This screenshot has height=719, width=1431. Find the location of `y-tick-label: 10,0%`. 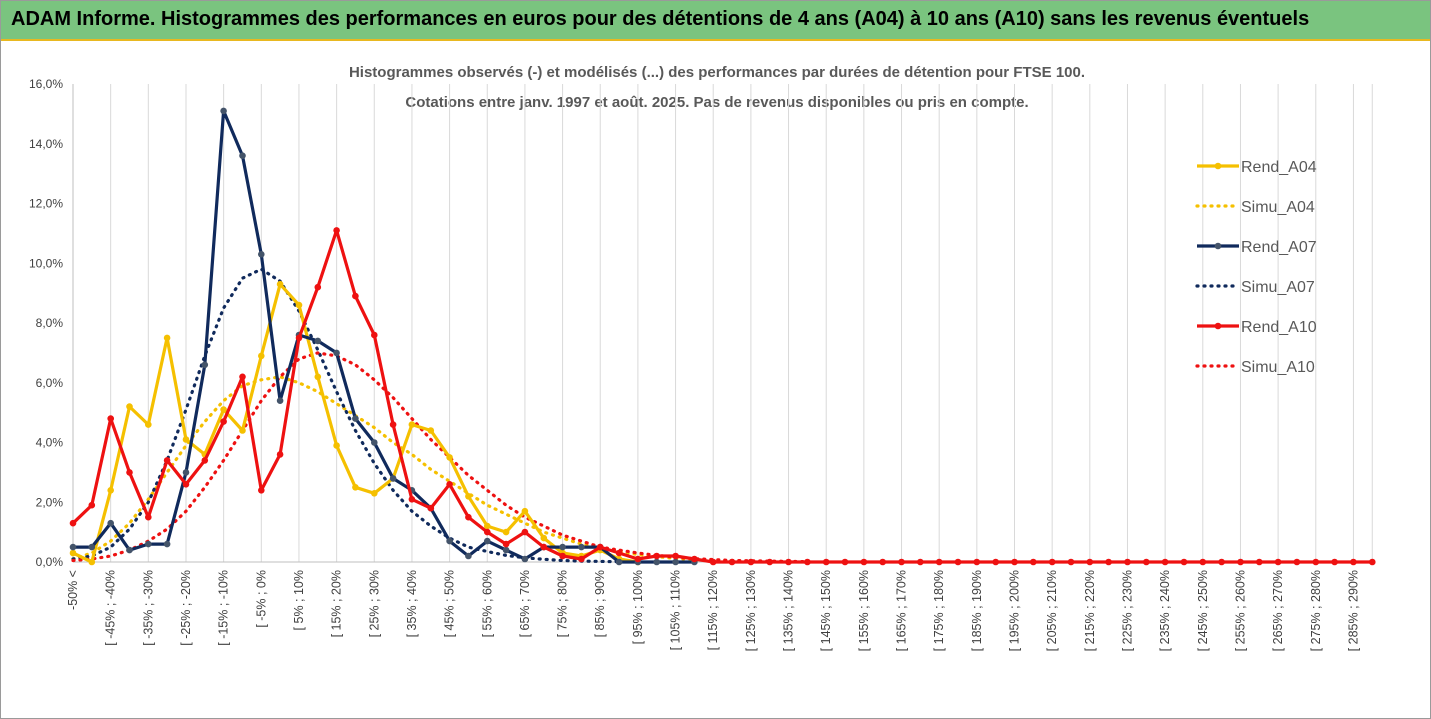

y-tick-label: 10,0% is located at coordinates (46, 263).